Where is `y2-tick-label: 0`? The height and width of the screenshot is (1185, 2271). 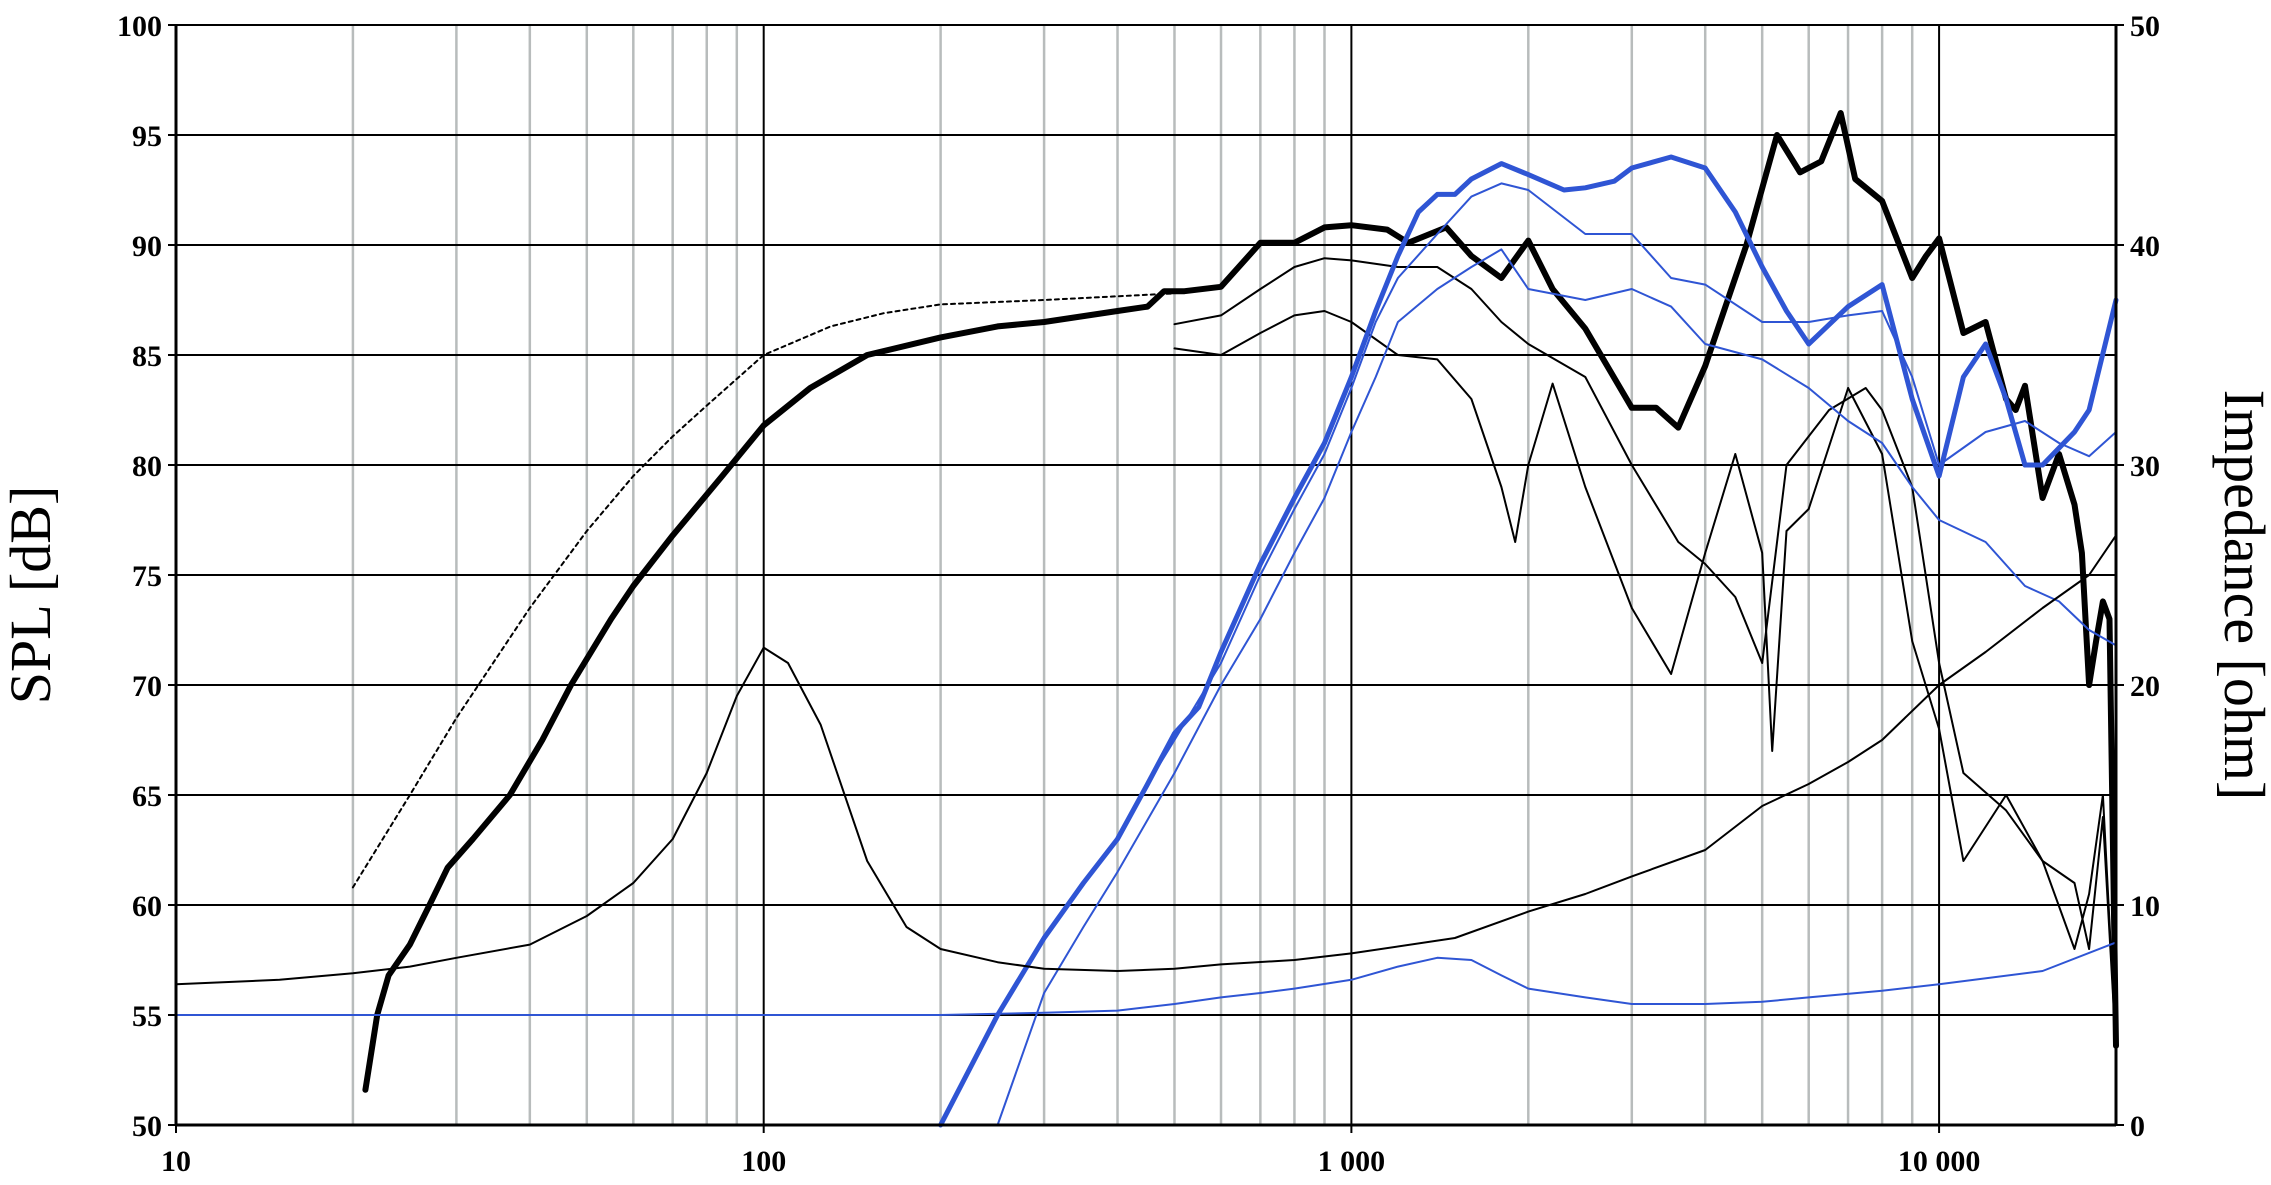
y2-tick-label: 0 is located at coordinates (2137, 1126).